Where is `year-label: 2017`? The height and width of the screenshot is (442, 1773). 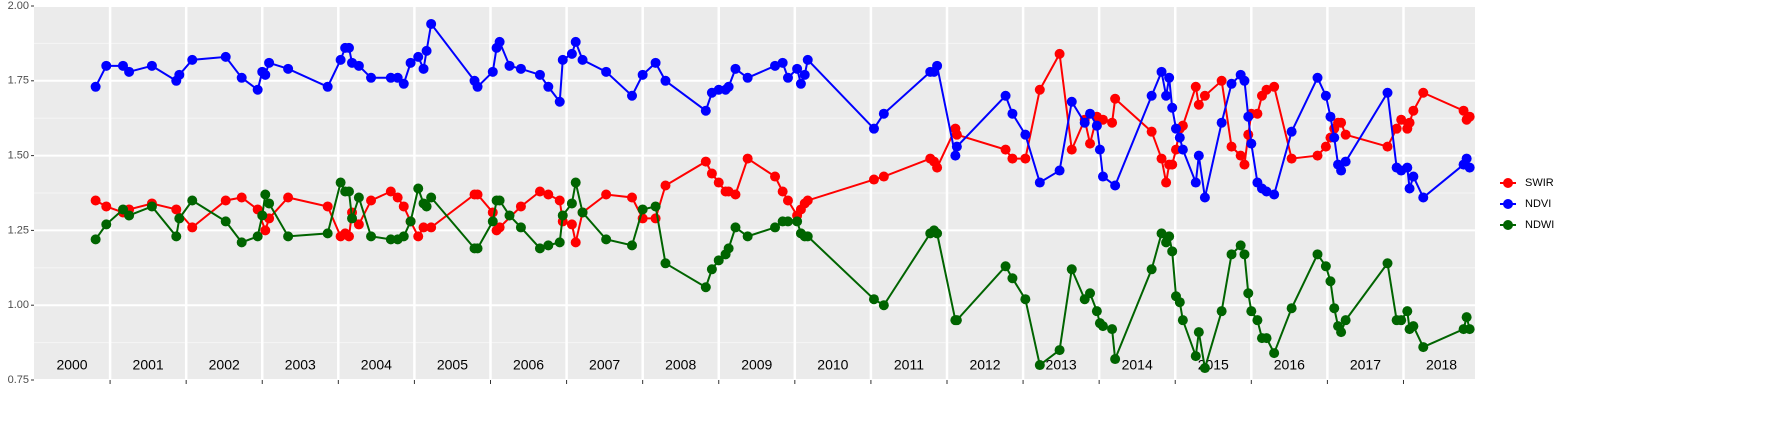
year-label: 2017 is located at coordinates (1365, 365).